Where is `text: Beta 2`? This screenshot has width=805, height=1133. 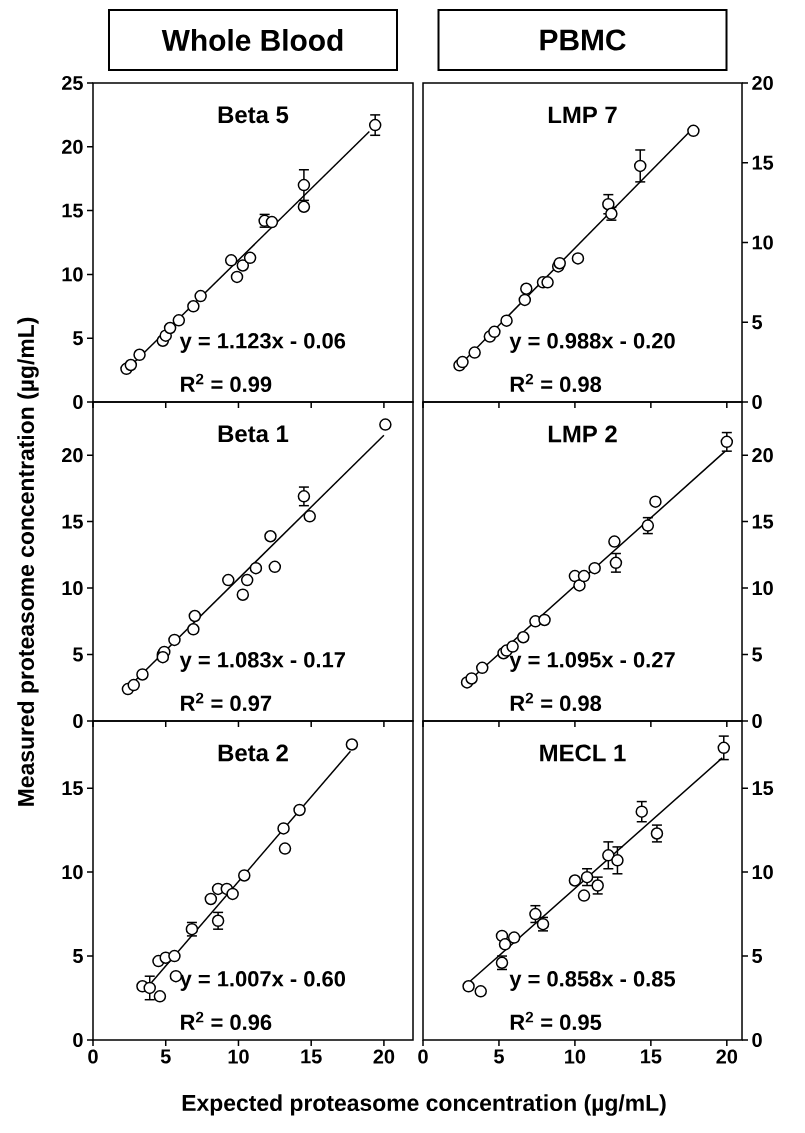 text: Beta 2 is located at coordinates (253, 753).